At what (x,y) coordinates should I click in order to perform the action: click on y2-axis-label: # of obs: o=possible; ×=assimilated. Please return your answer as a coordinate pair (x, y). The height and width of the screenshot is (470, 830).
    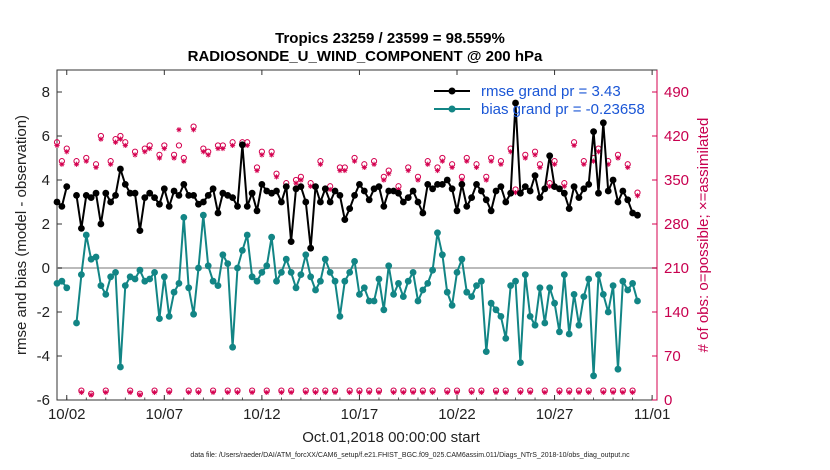
    Looking at the image, I should click on (703, 235).